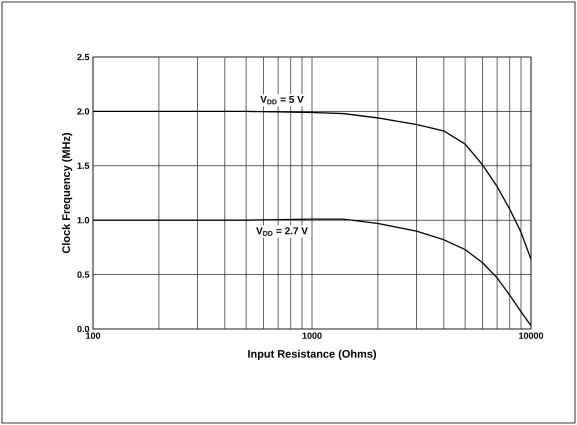 The image size is (577, 425). I want to click on x-tick-label: 10000, so click(531, 335).